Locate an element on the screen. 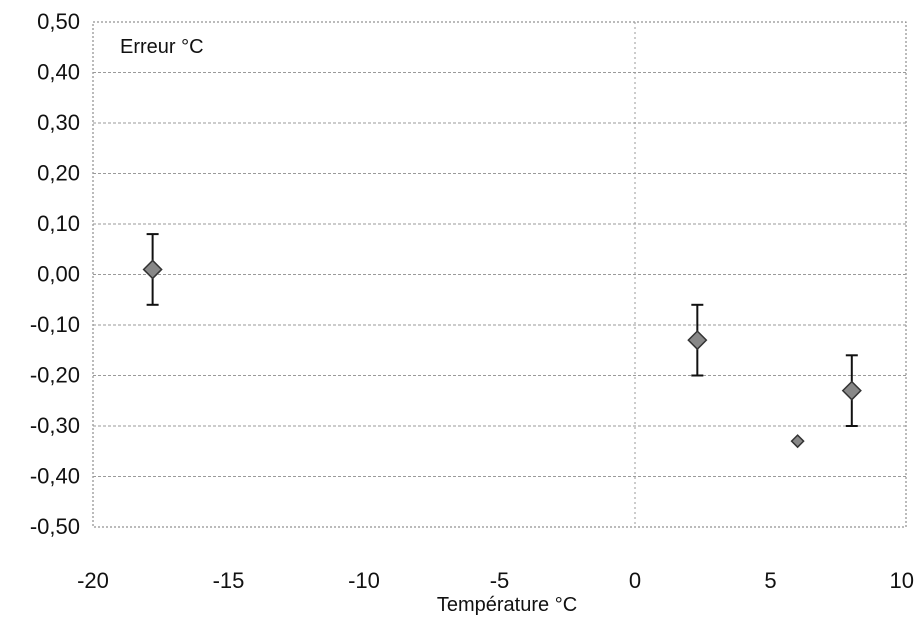 The image size is (918, 621). y-tick-label: -0,30 is located at coordinates (55, 425).